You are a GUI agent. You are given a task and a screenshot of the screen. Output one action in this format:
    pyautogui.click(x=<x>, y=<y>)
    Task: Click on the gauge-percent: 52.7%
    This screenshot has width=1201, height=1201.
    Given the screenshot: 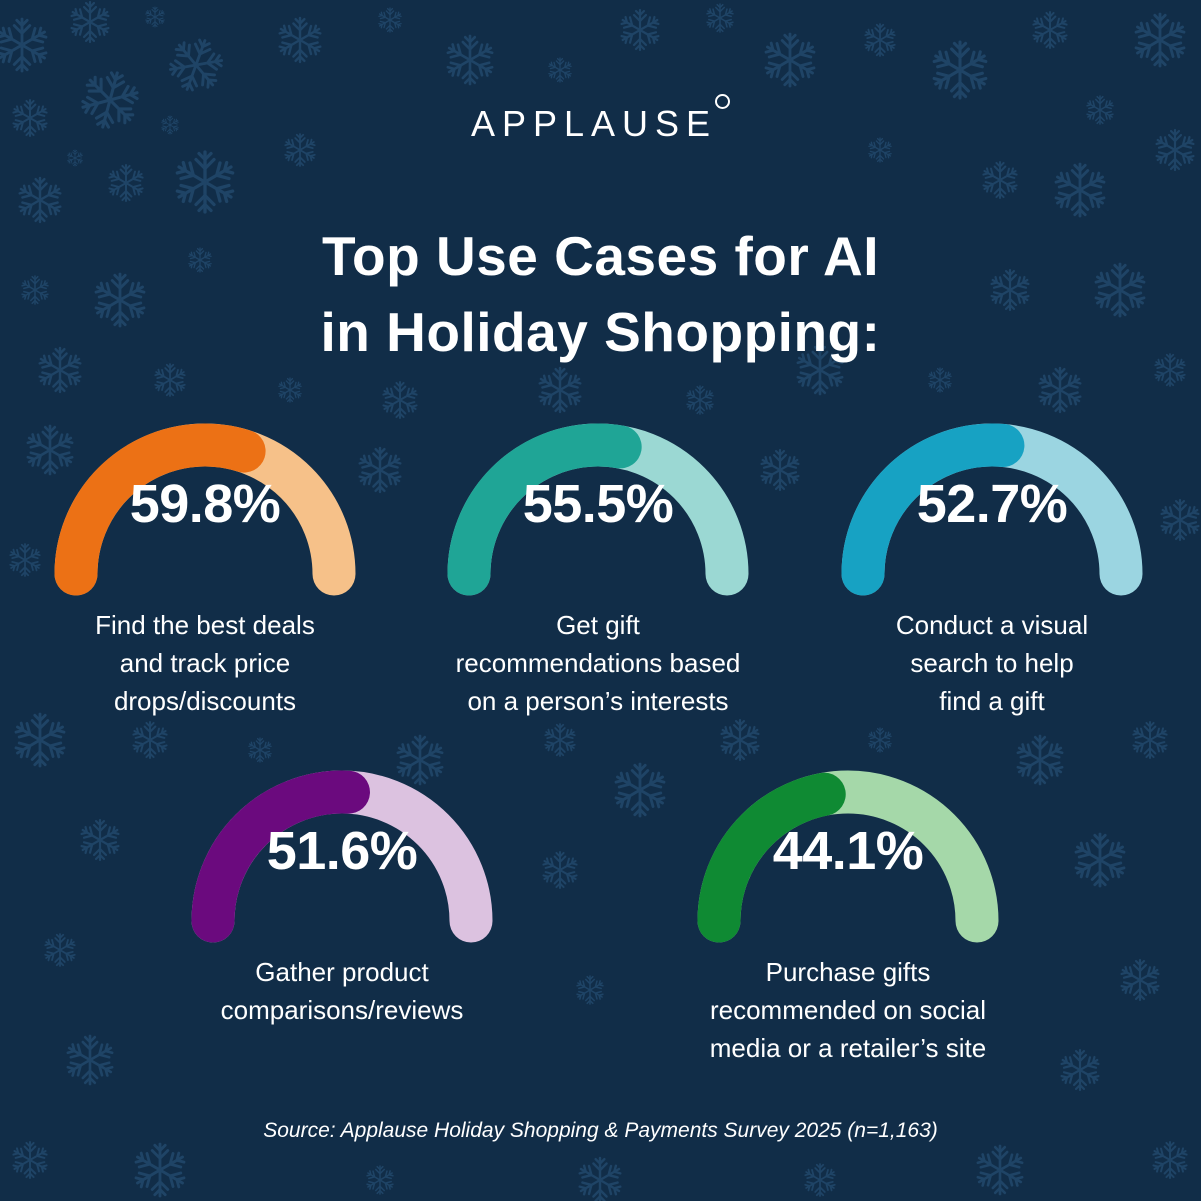 What is the action you would take?
    pyautogui.click(x=992, y=504)
    